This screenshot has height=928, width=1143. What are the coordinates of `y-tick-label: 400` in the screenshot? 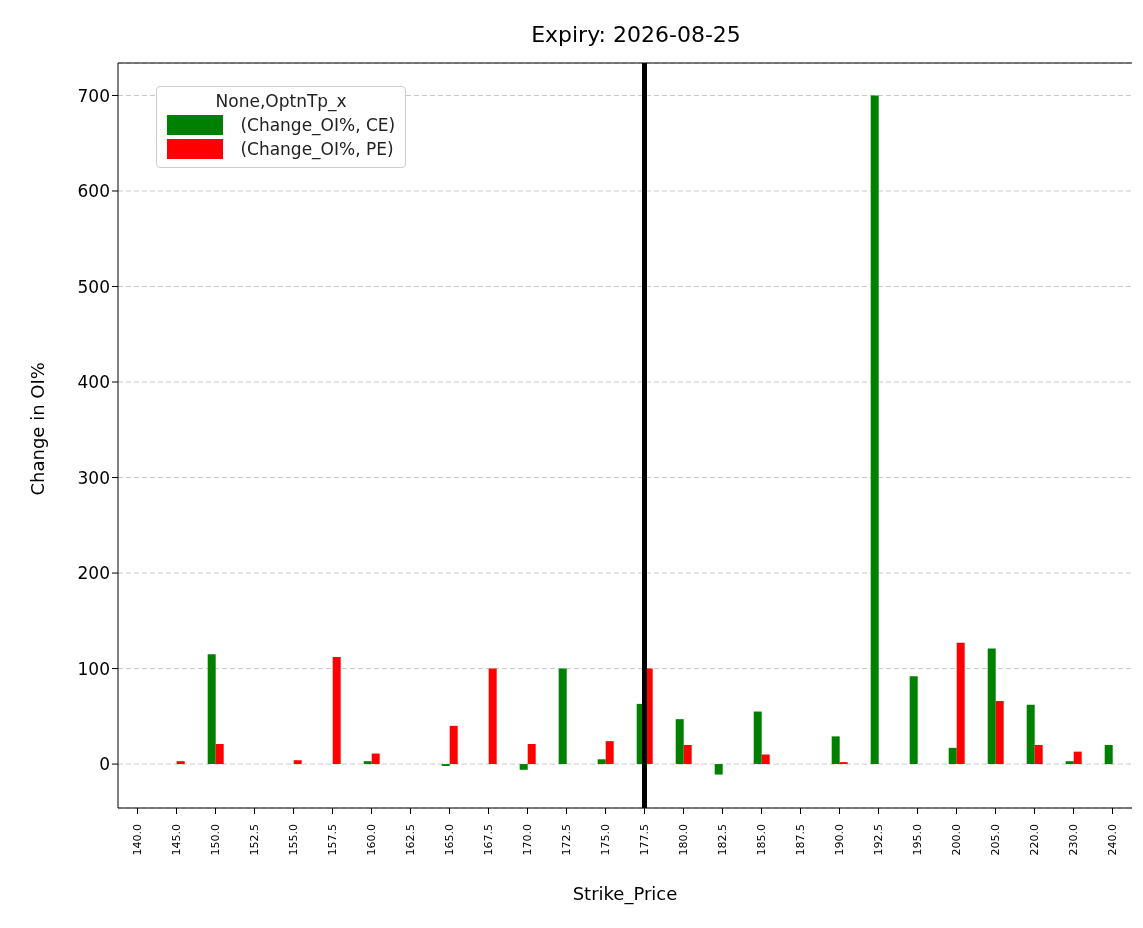 It's located at (93, 382).